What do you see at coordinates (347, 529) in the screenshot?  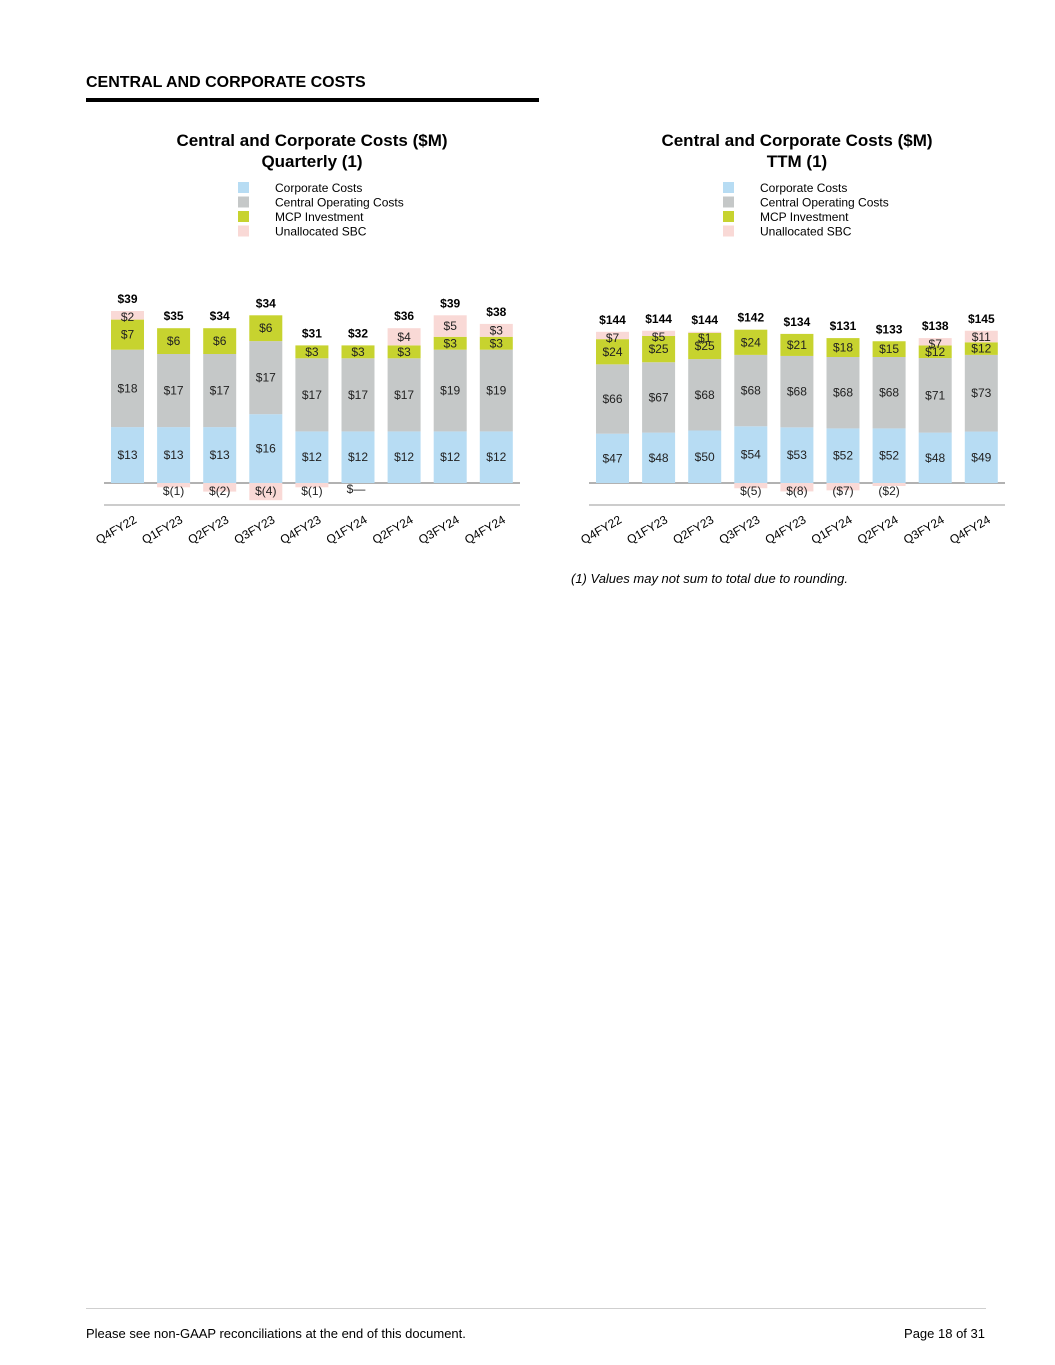 I see `quarterly-x-tick-Q1FY24: Q1FY24` at bounding box center [347, 529].